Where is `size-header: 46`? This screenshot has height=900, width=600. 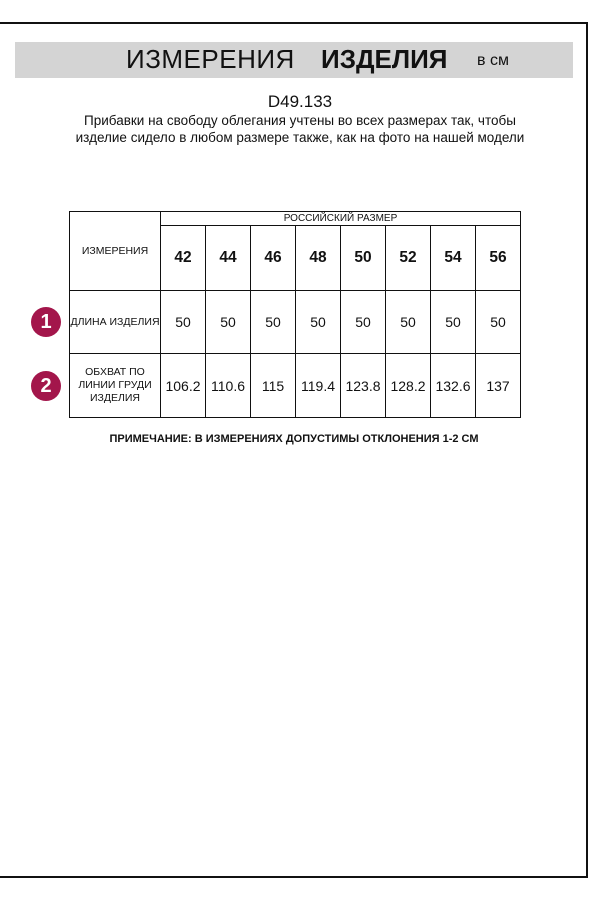 size-header: 46 is located at coordinates (273, 258).